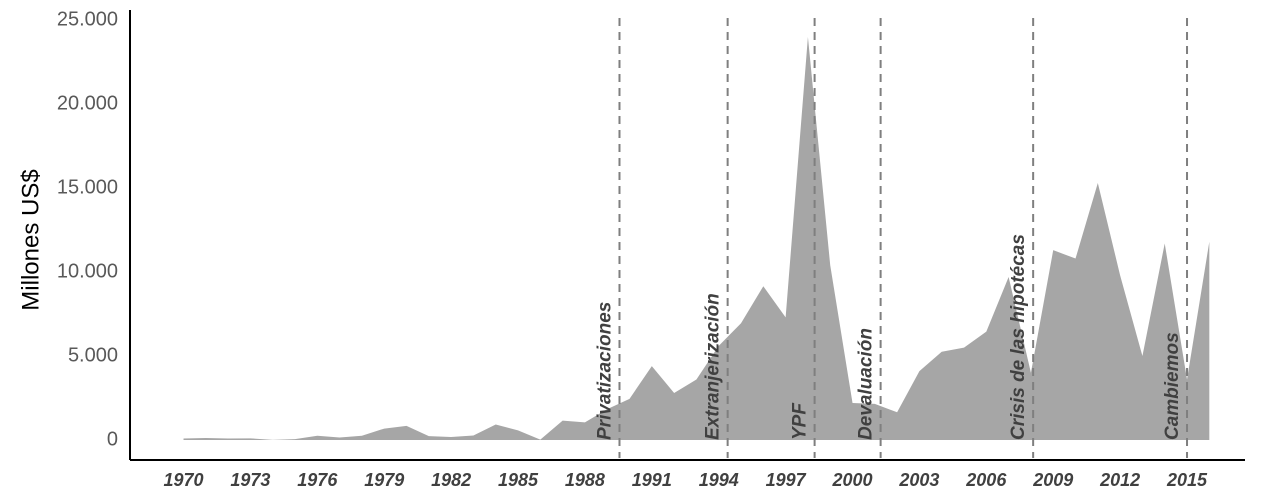  I want to click on x-tick-label: 1985, so click(518, 480).